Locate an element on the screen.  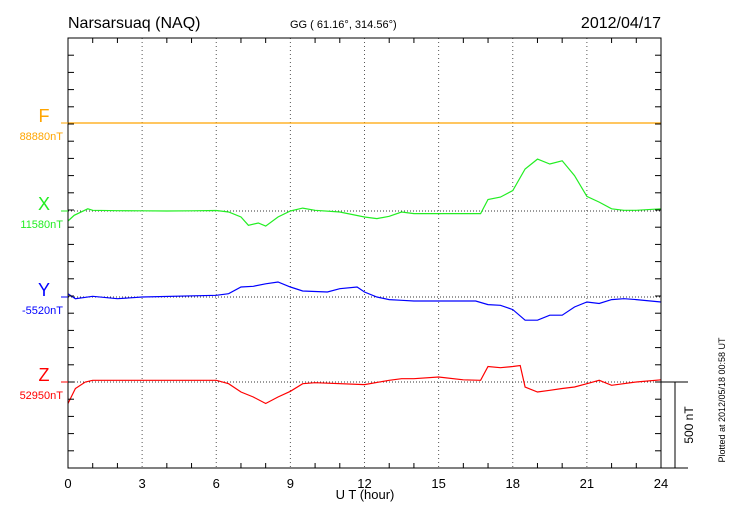
series-baseline-x: 11580nT is located at coordinates (41, 225).